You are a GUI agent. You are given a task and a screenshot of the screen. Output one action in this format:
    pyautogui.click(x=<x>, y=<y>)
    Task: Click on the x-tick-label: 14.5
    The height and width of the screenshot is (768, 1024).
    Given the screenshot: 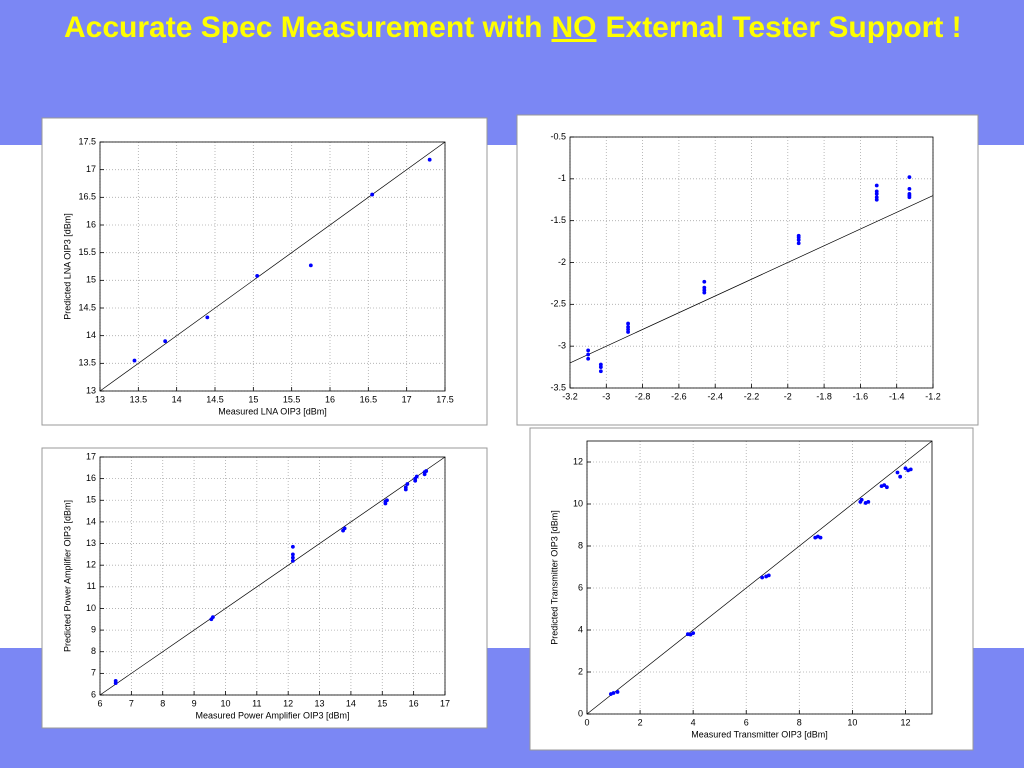 What is the action you would take?
    pyautogui.click(x=215, y=399)
    